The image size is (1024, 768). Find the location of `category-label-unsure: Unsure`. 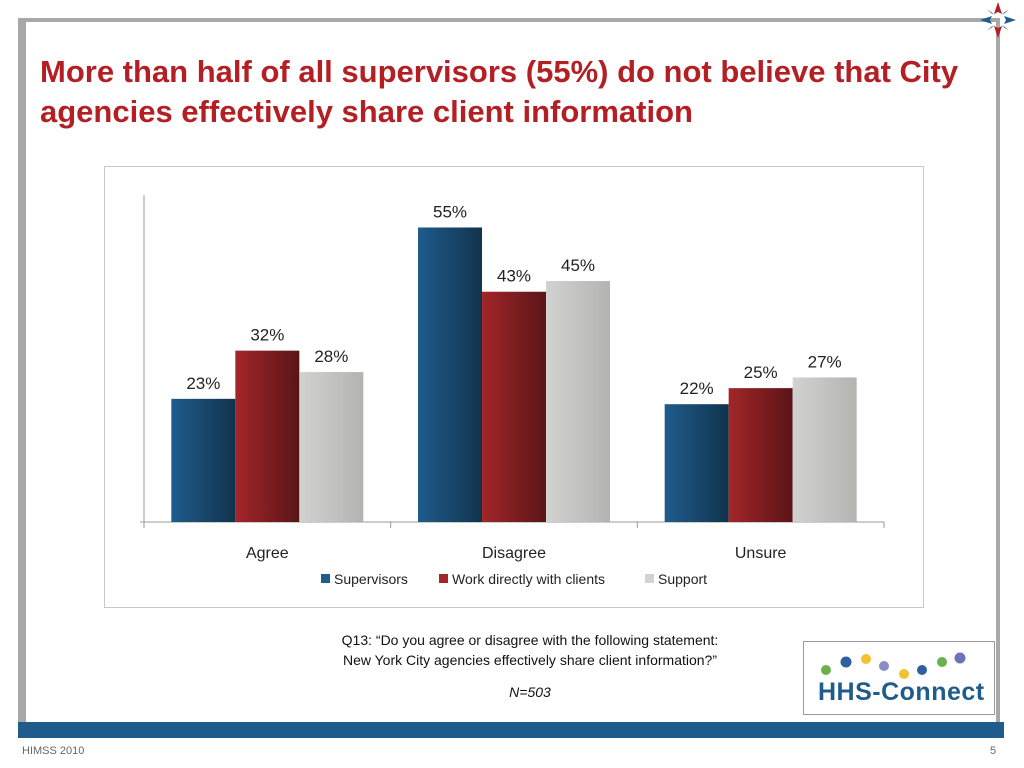

category-label-unsure: Unsure is located at coordinates (761, 553).